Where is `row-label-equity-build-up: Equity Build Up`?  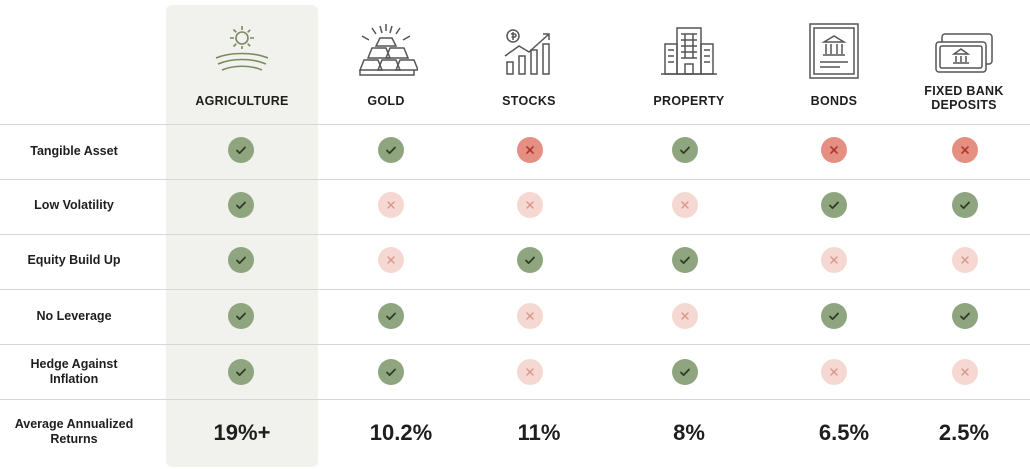 row-label-equity-build-up: Equity Build Up is located at coordinates (74, 260).